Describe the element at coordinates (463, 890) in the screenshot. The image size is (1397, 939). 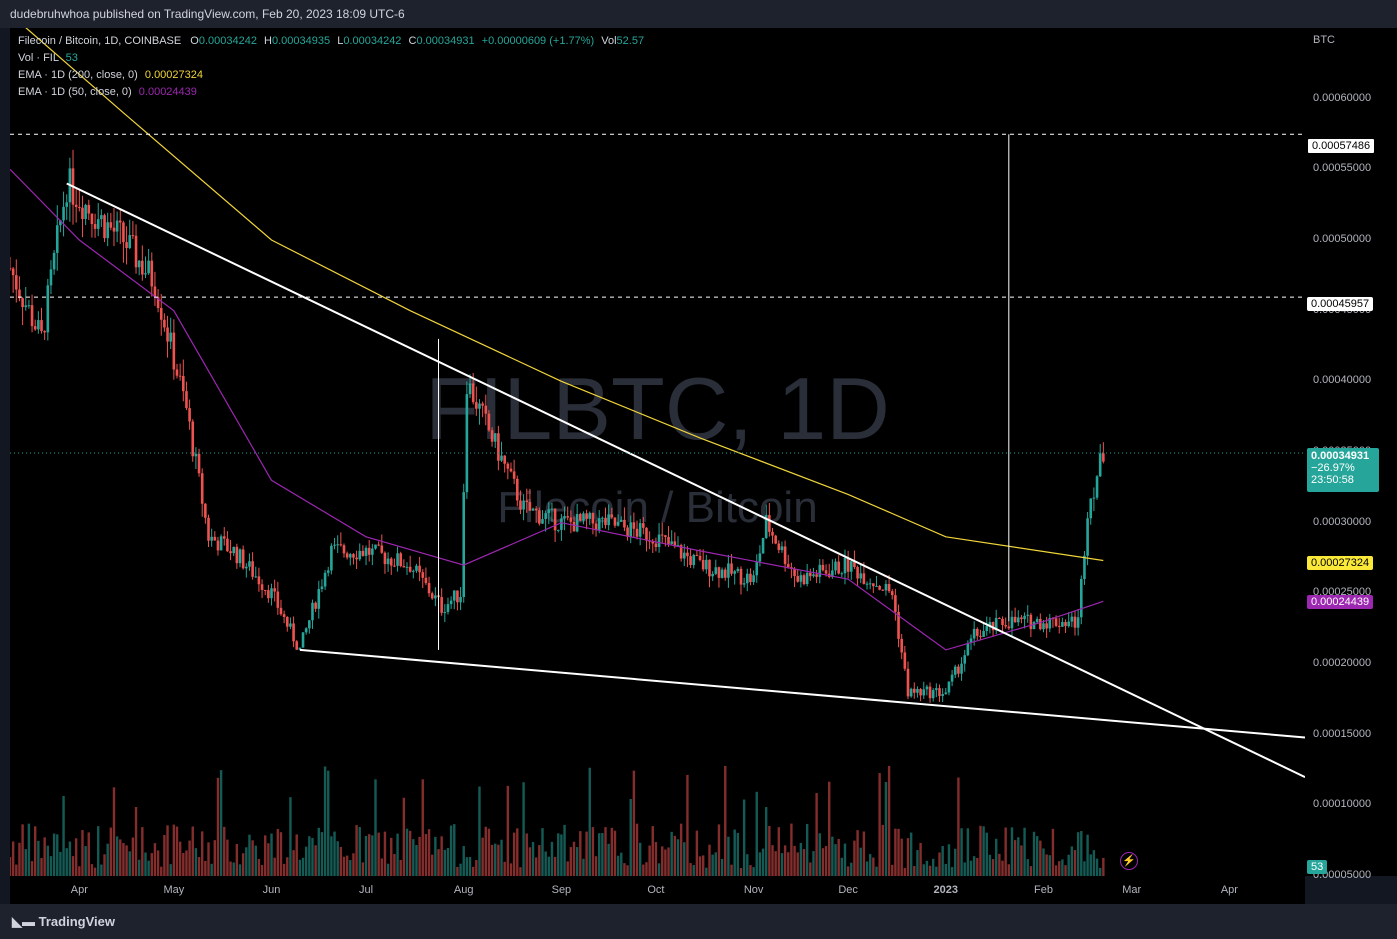
I see `time-tick-label: Aug` at that location.